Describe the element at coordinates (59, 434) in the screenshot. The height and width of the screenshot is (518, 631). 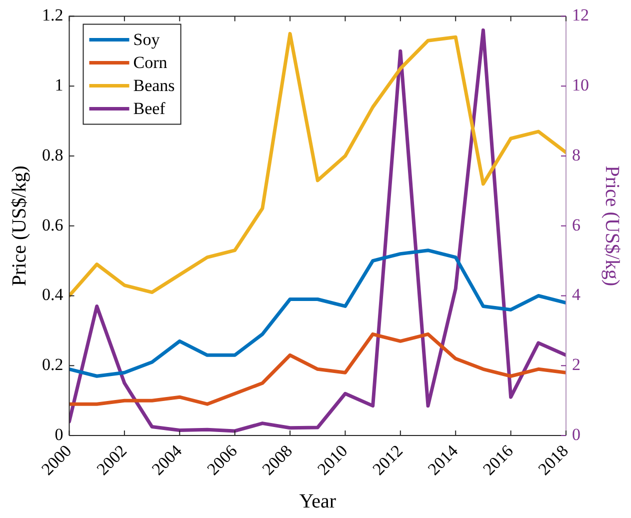
I see `y-tick-label: 0` at that location.